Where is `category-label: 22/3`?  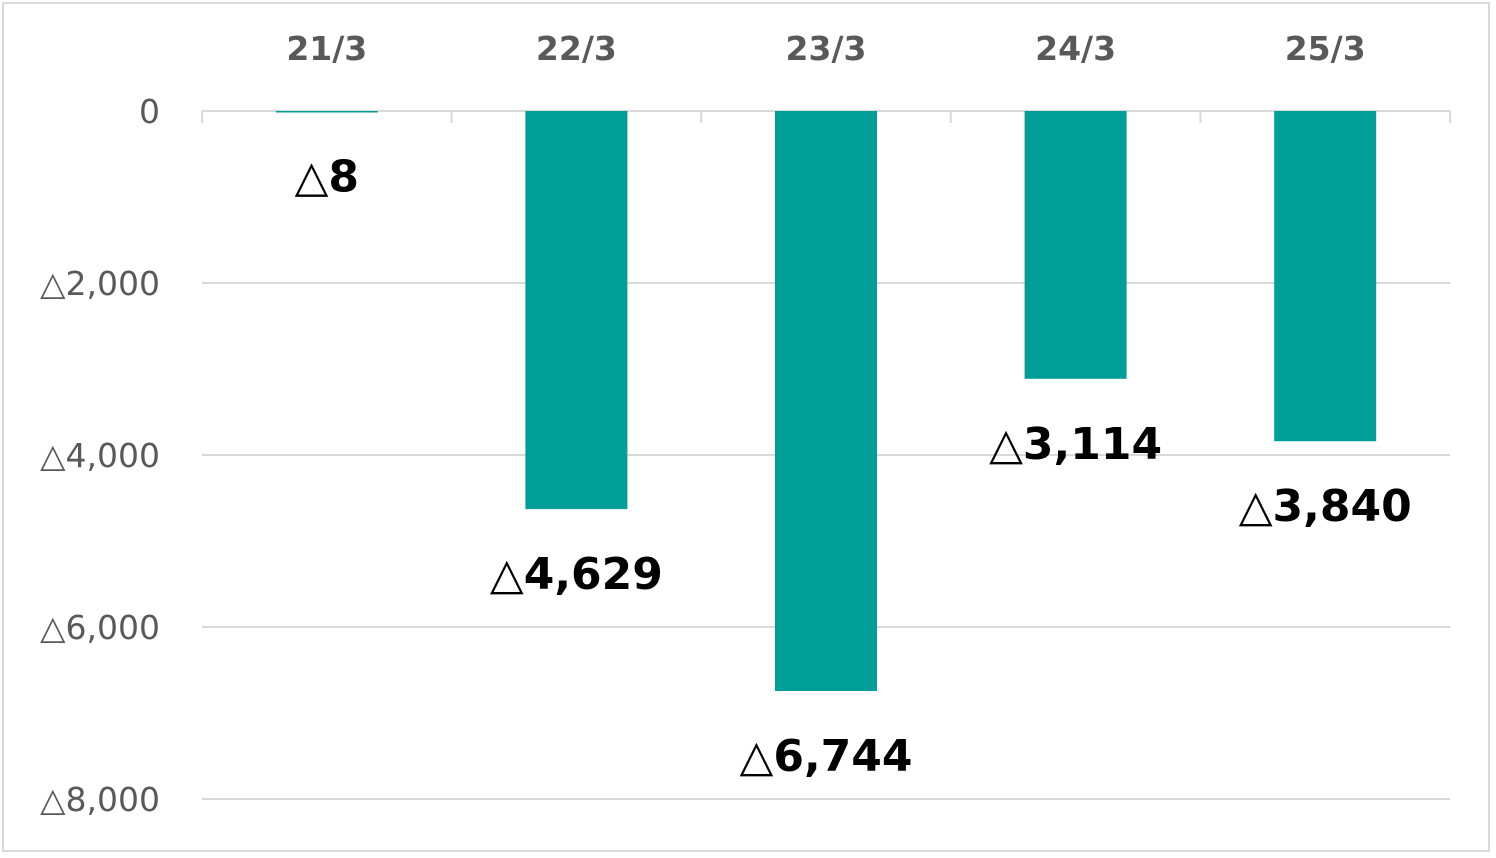
category-label: 22/3 is located at coordinates (576, 48).